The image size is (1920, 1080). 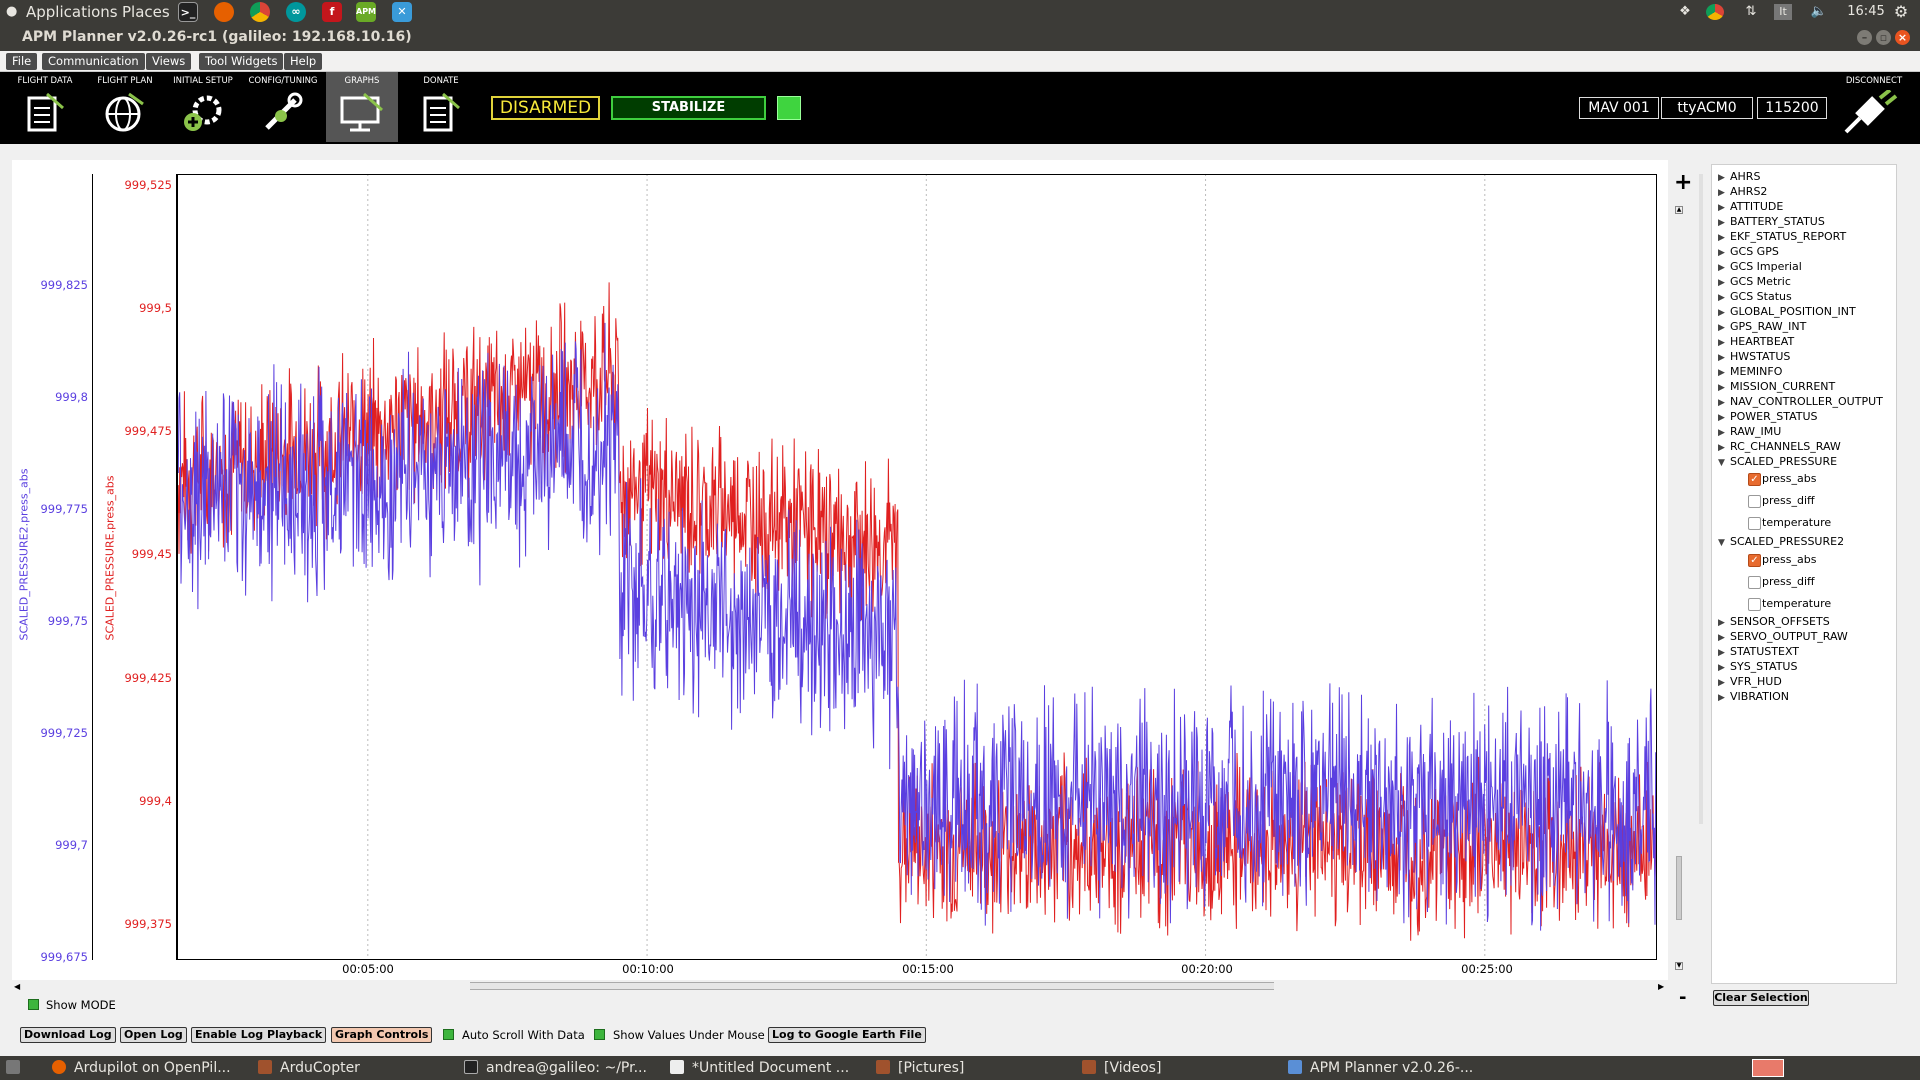 I want to click on enable-log-playback-button: Enable Log Playback, so click(x=259, y=1035).